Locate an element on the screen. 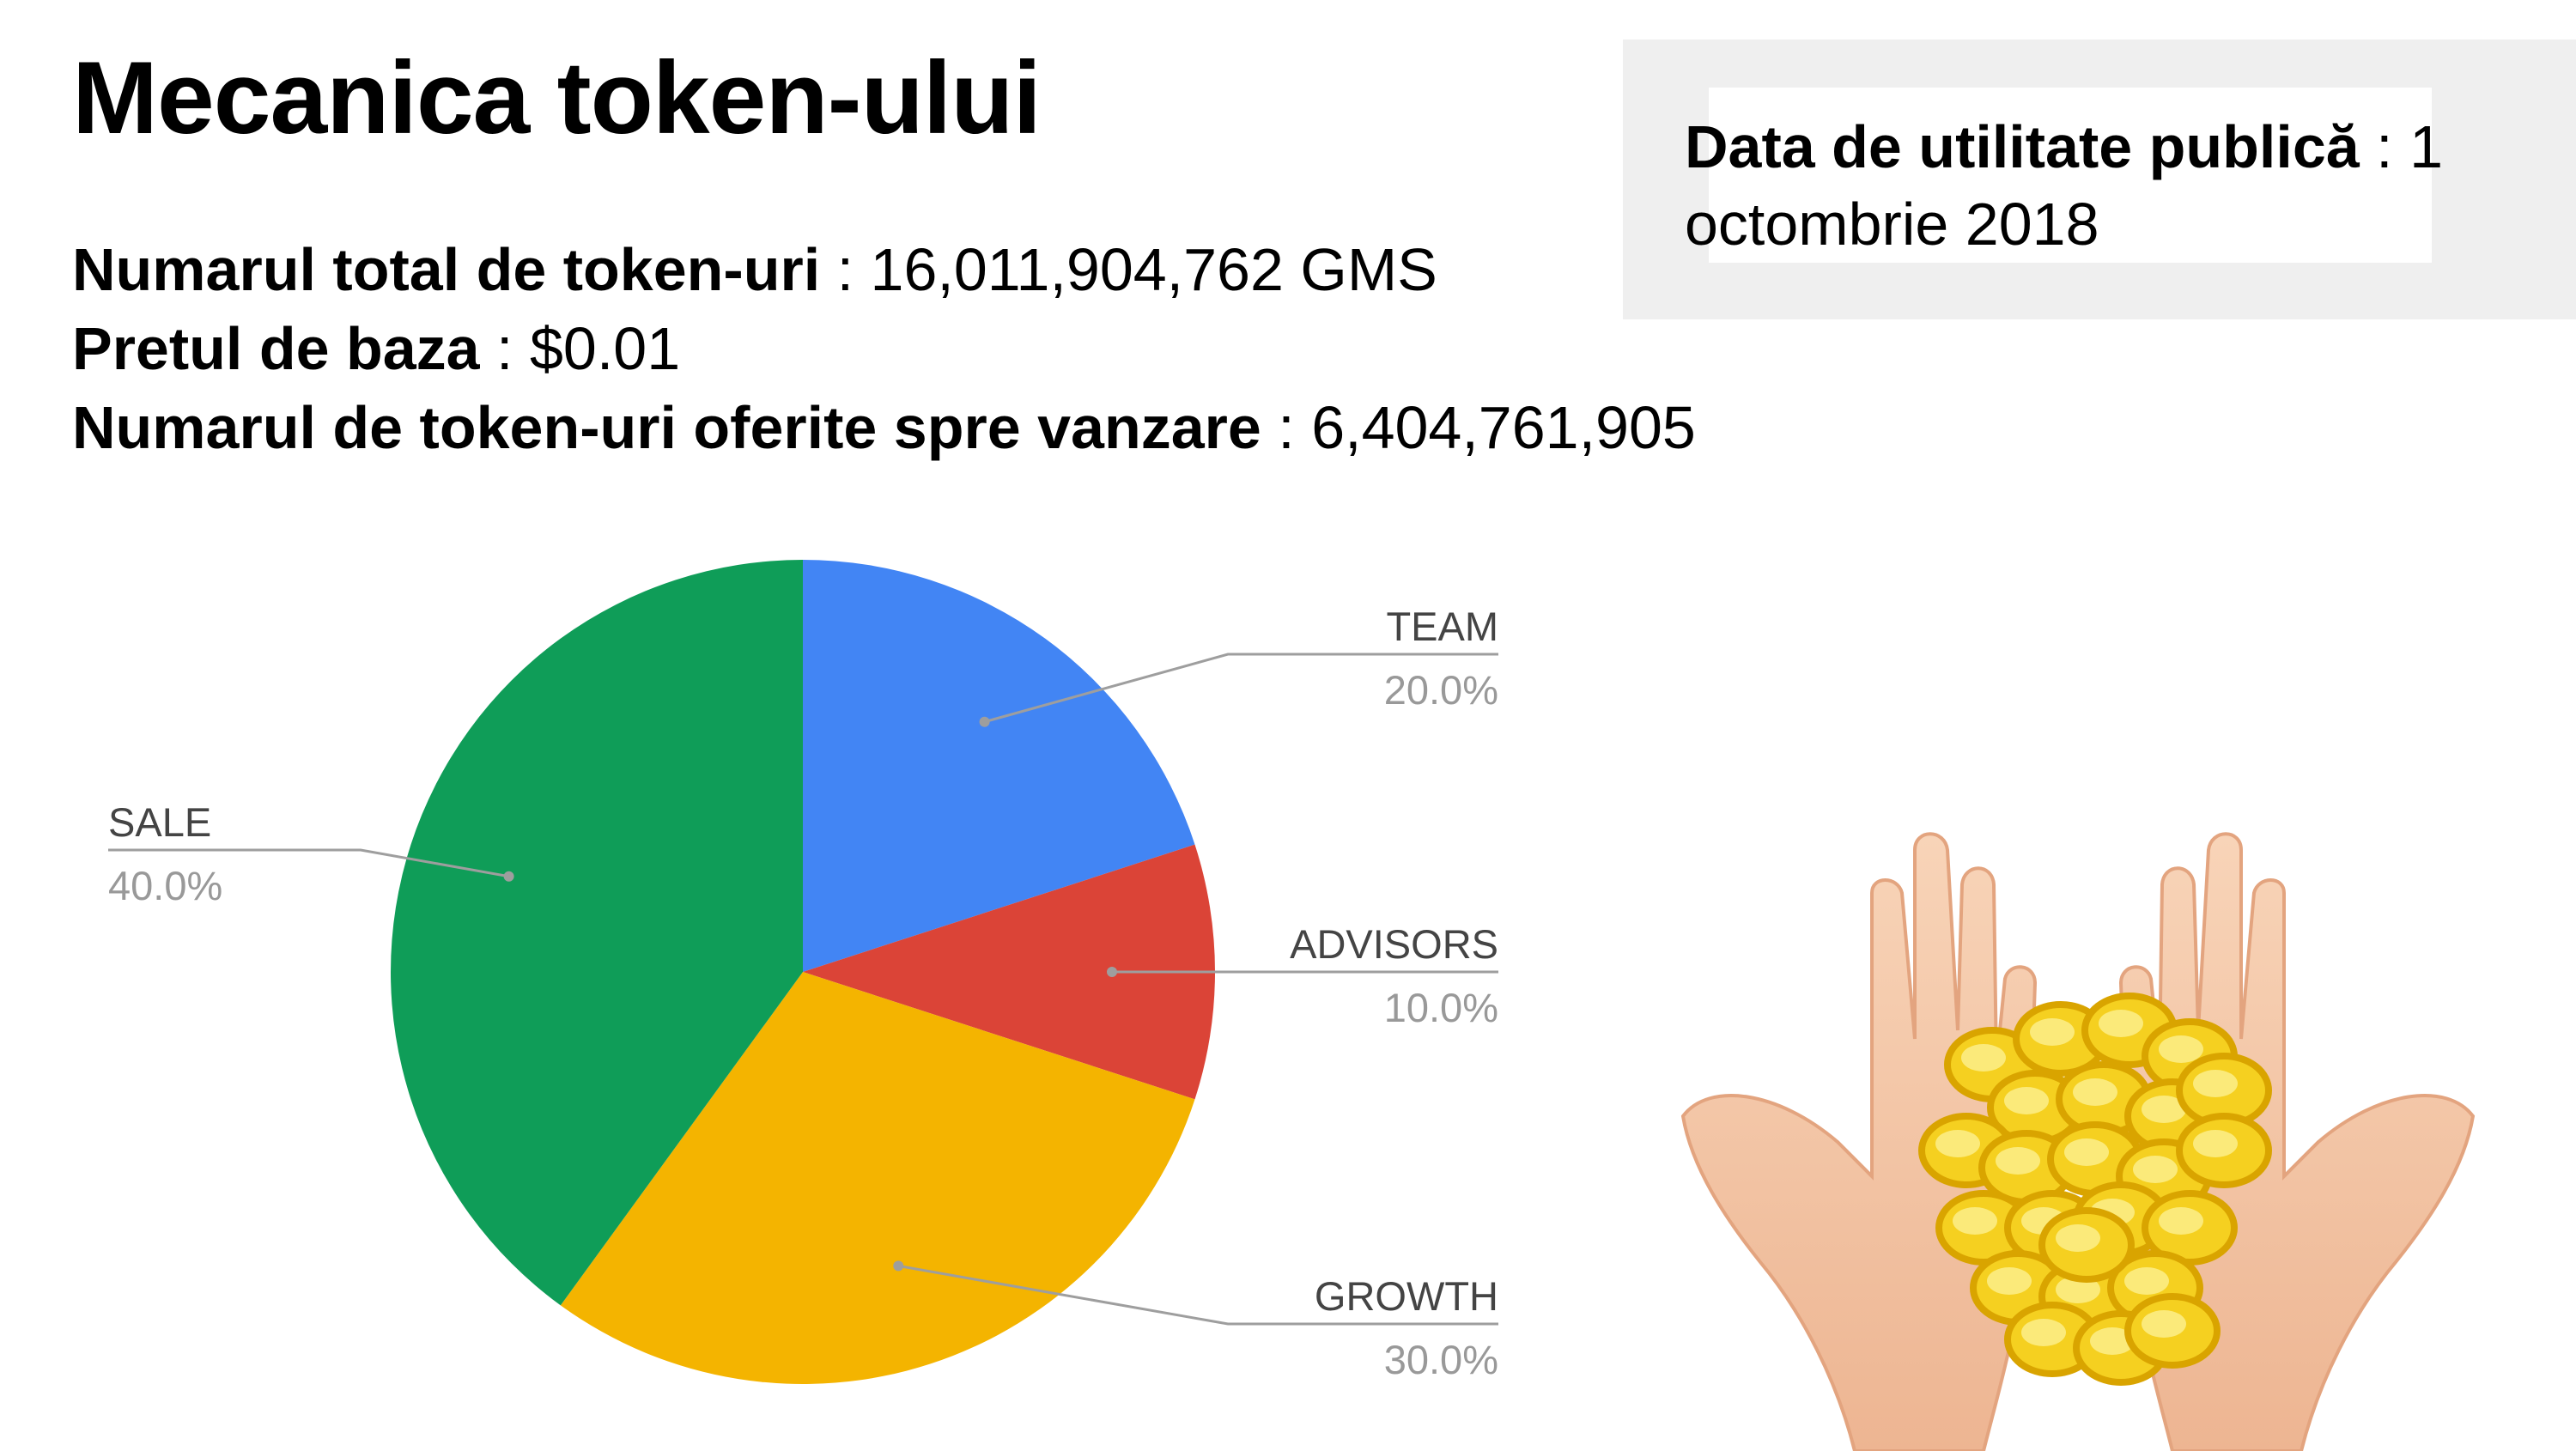 The image size is (2576, 1451). base-price-line: Pretul de baza : $0.01 is located at coordinates (884, 348).